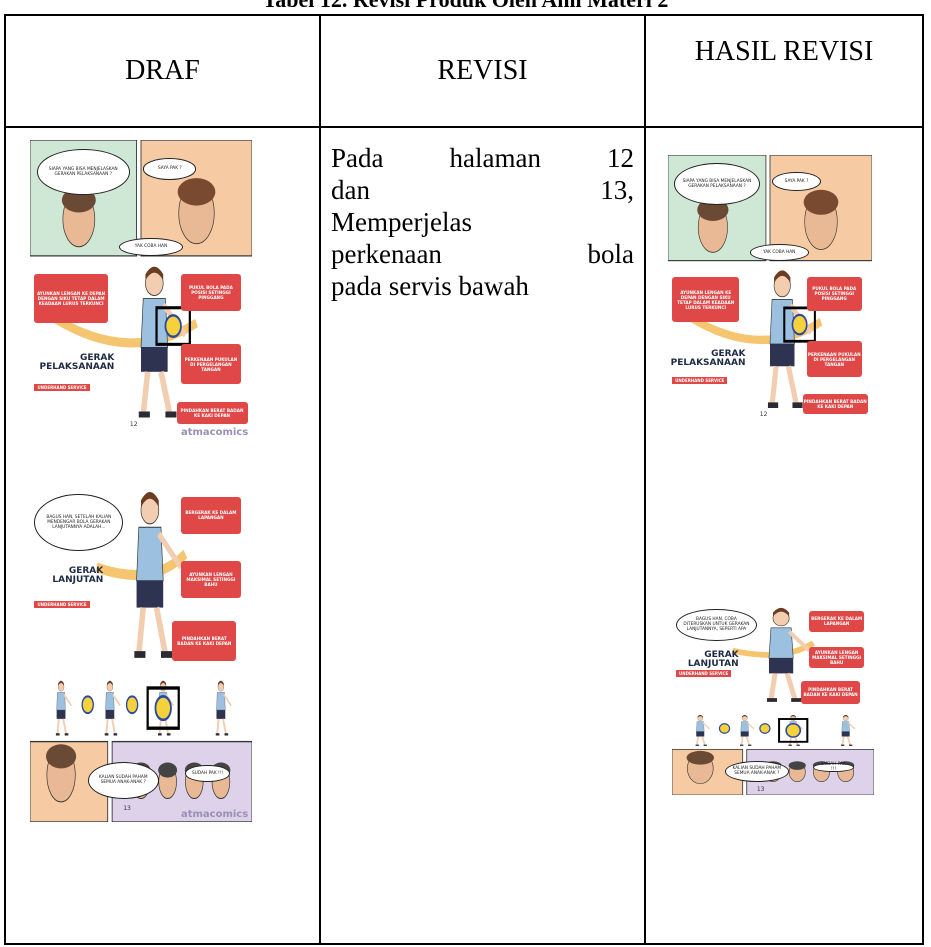 The height and width of the screenshot is (947, 931). What do you see at coordinates (78, 576) in the screenshot?
I see `comic-heading: GERAK LANJUTAN` at bounding box center [78, 576].